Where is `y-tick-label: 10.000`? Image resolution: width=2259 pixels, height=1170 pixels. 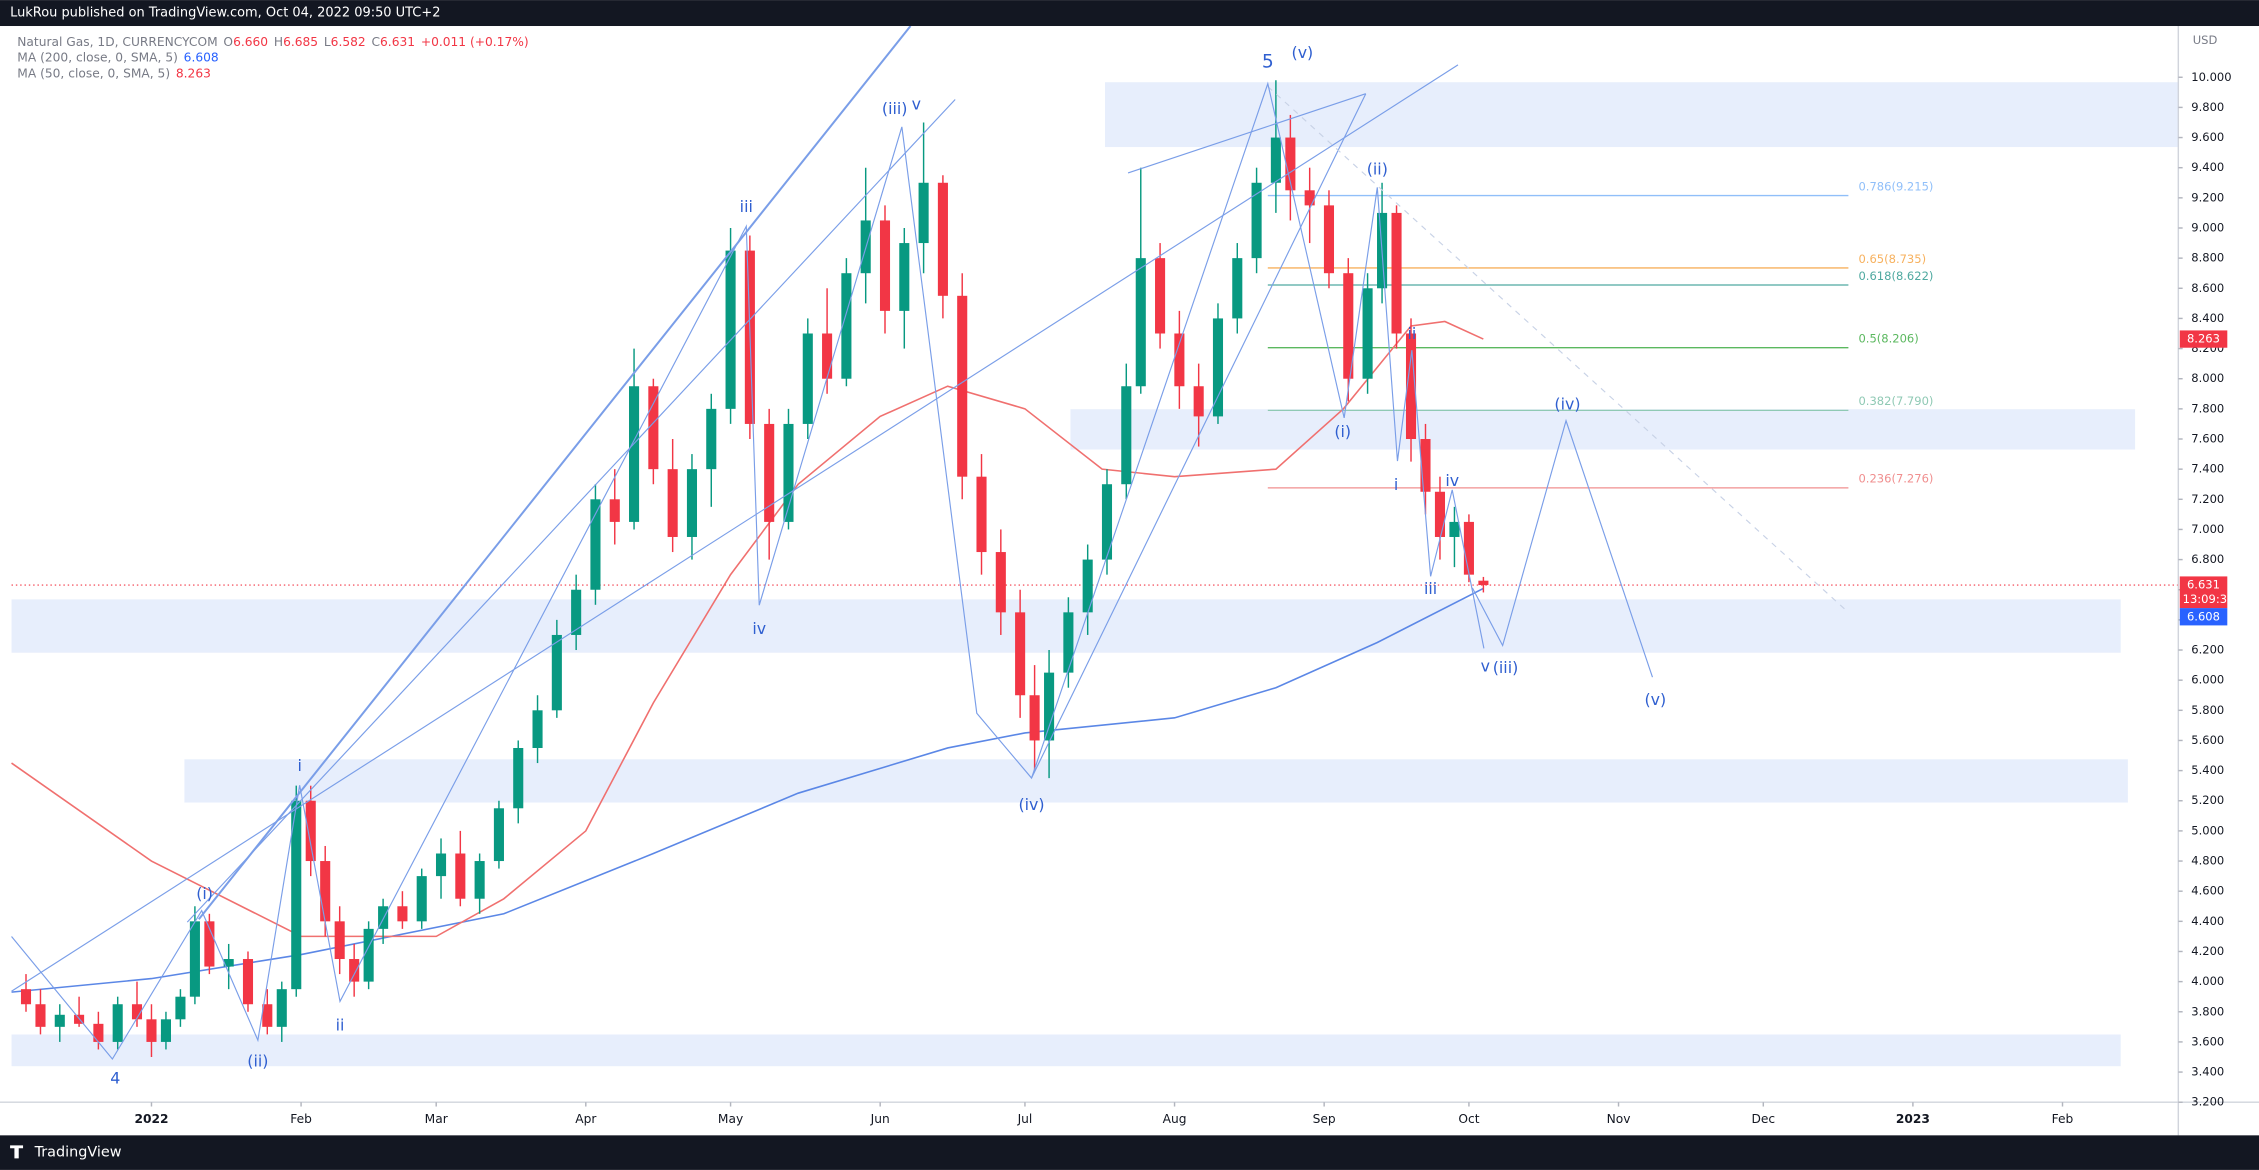
y-tick-label: 10.000 is located at coordinates (2211, 77).